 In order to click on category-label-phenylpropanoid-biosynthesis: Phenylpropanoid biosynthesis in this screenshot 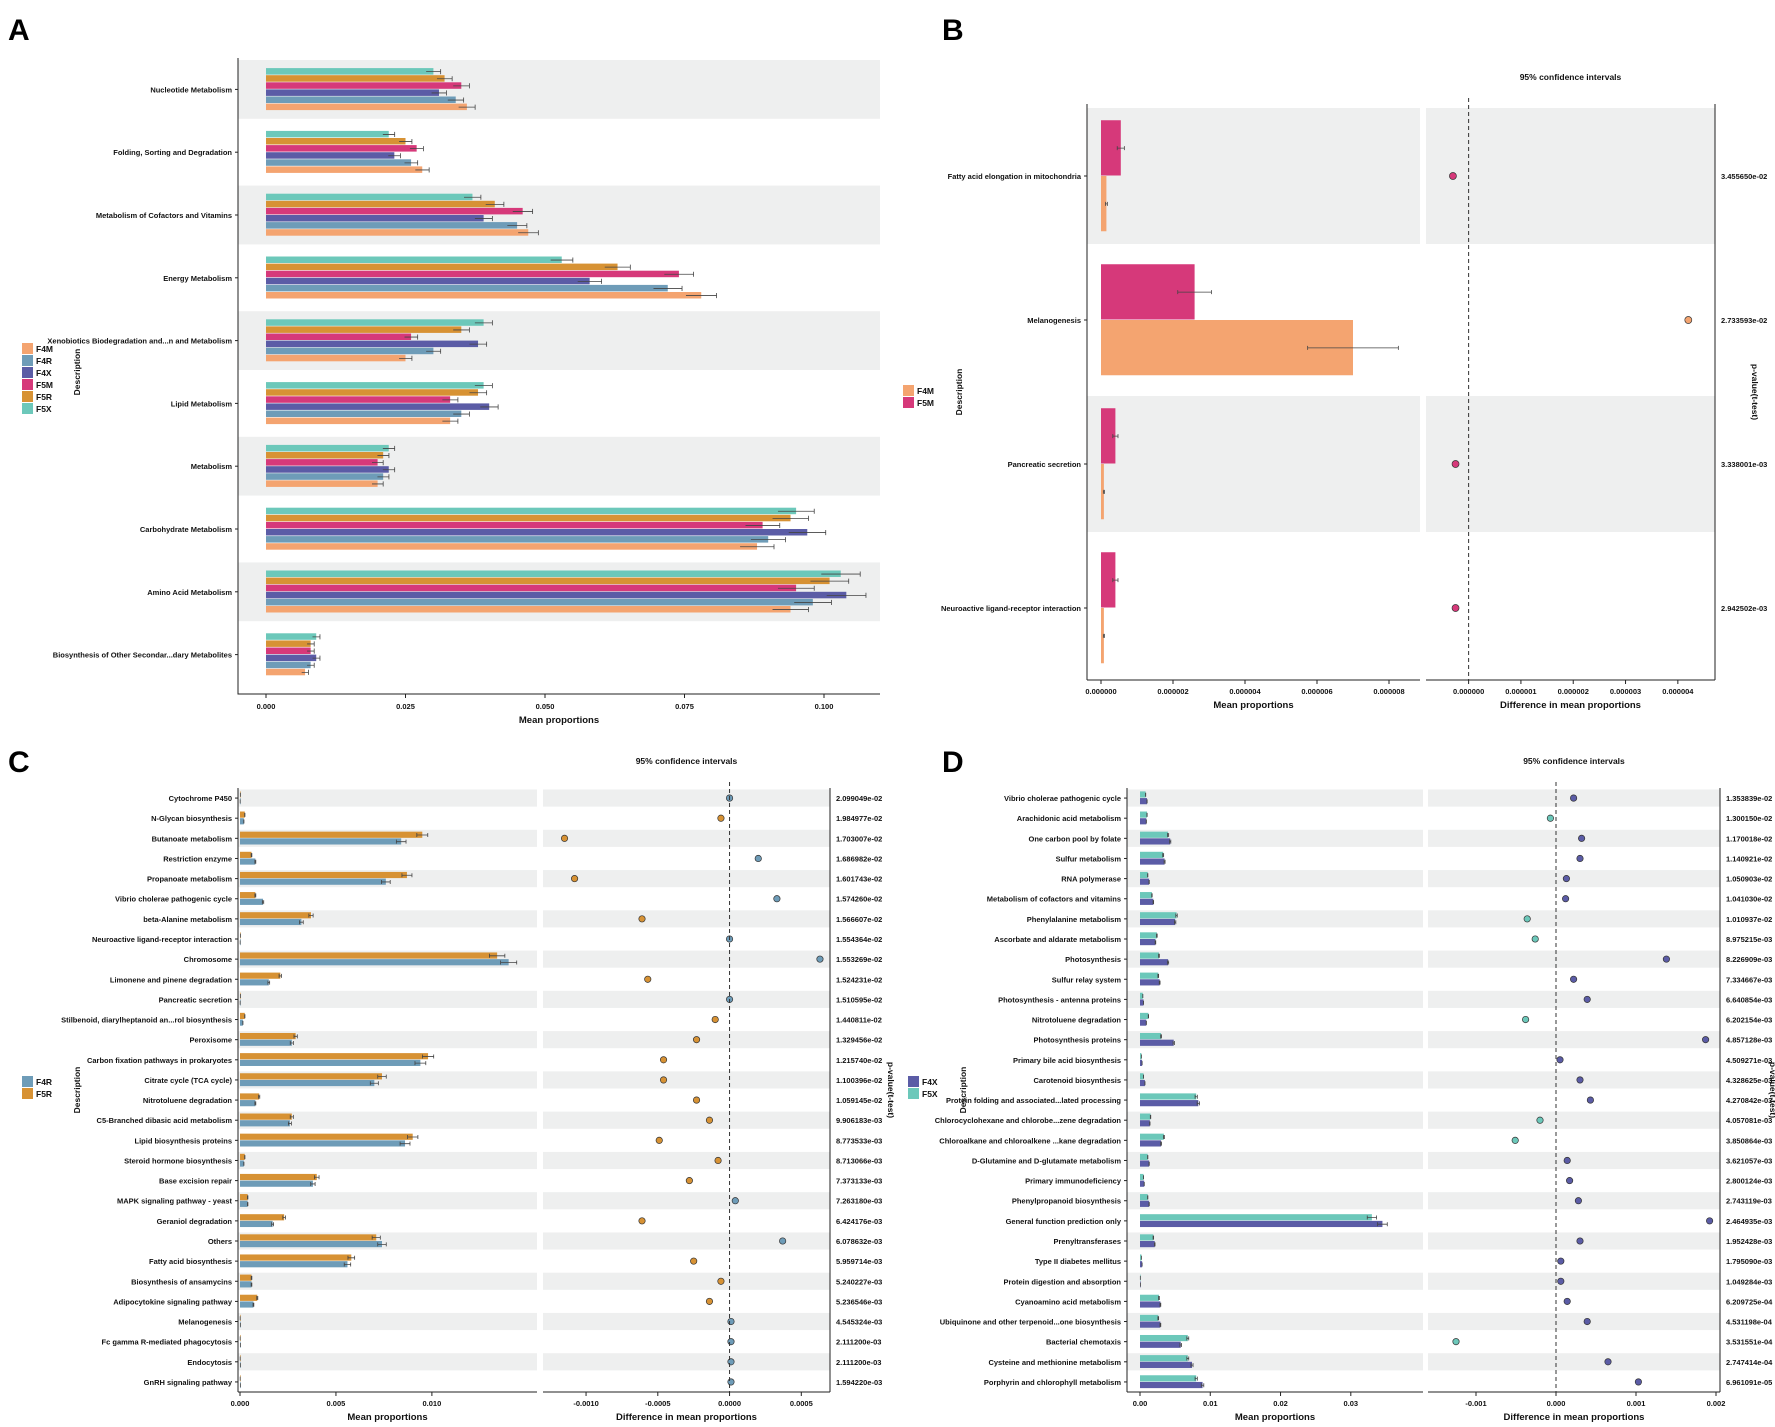, I will do `click(1066, 1201)`.